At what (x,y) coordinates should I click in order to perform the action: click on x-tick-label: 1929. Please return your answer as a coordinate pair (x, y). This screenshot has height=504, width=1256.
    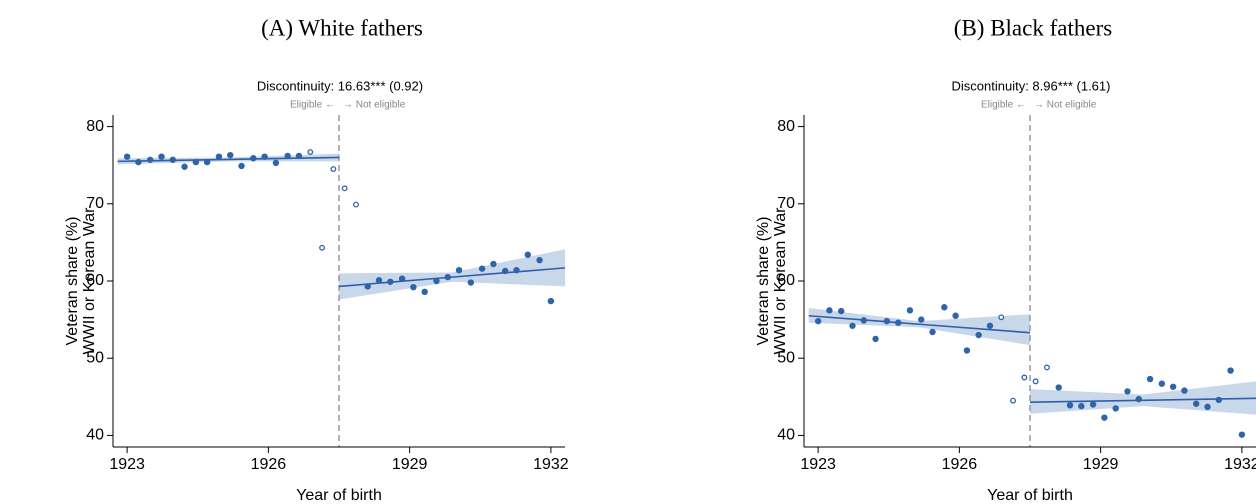
    Looking at the image, I should click on (1101, 464).